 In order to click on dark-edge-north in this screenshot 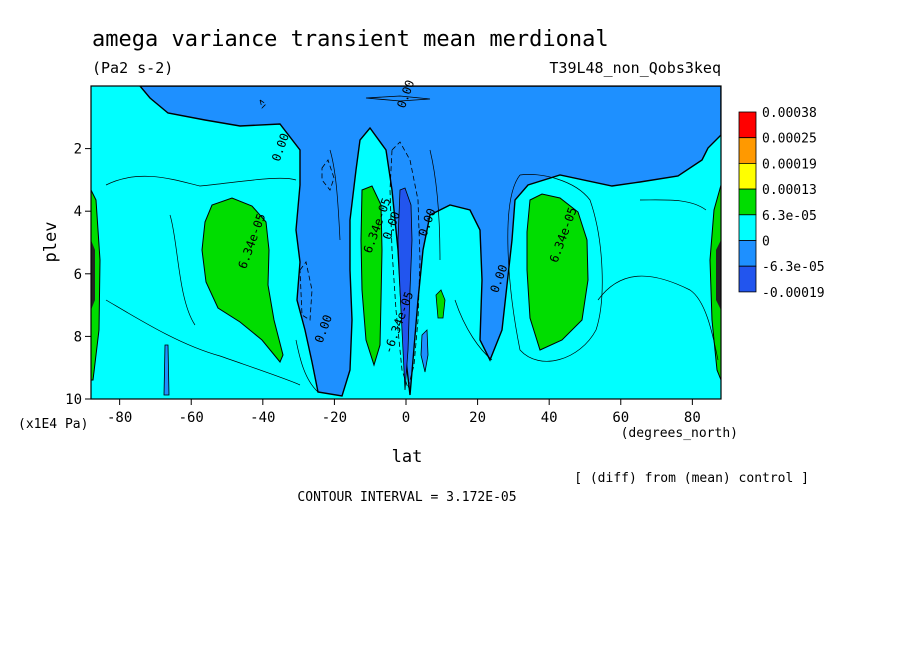, I will do `click(718, 275)`.